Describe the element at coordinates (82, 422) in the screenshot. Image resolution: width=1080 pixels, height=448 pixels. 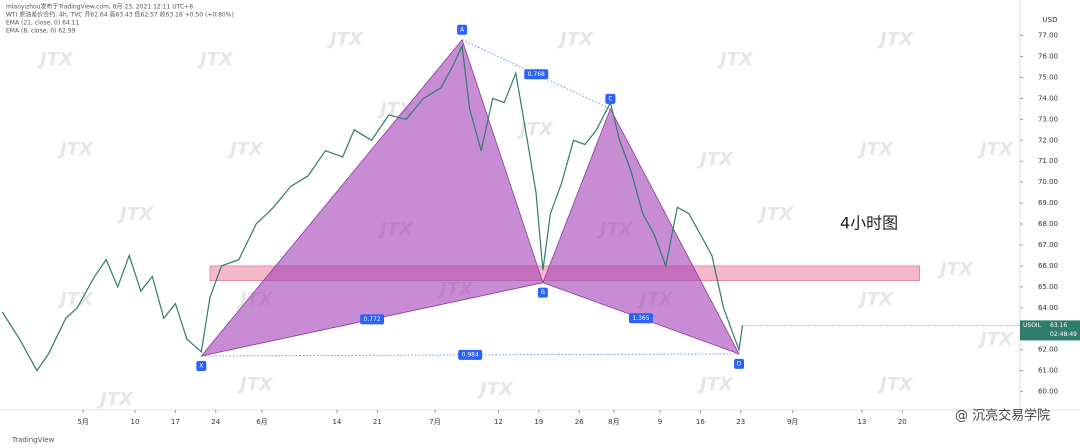
I see `x-tick-label: 5月` at that location.